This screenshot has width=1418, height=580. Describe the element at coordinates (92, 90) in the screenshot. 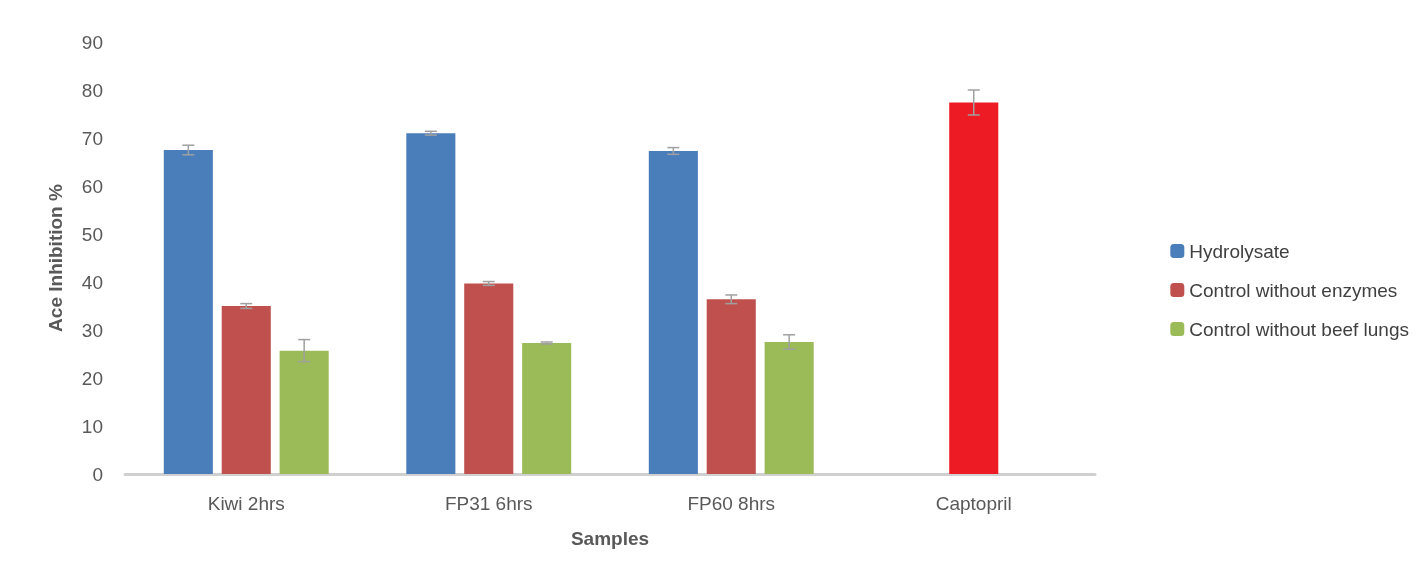

I see `y-tick-label: 80` at that location.